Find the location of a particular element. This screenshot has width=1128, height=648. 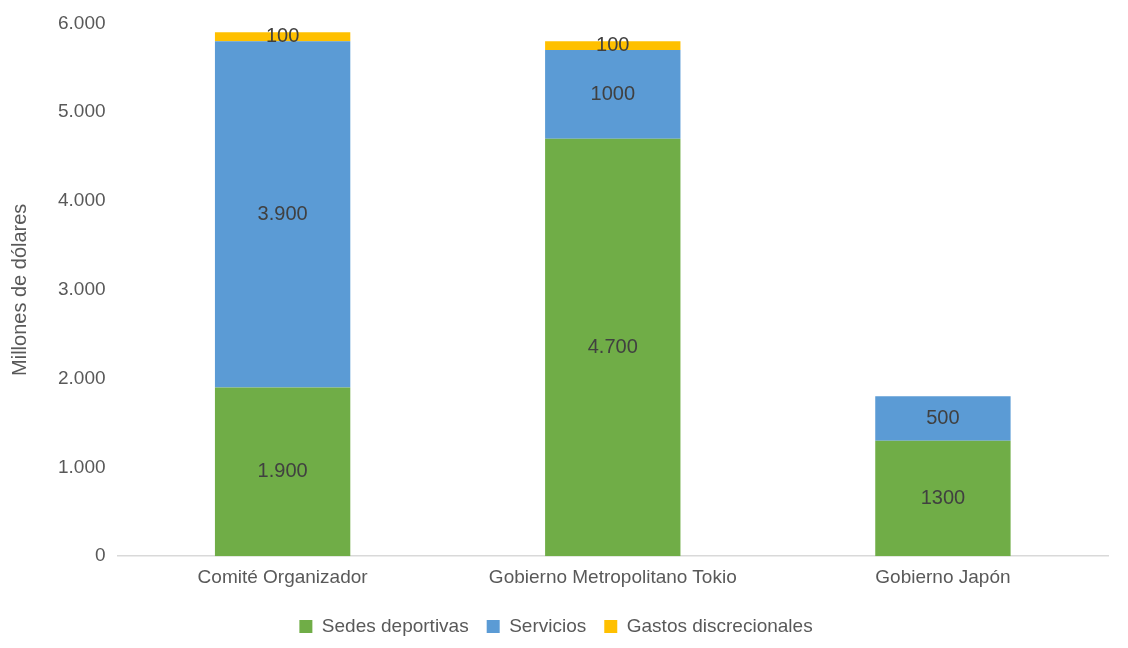

data-label: 500 is located at coordinates (943, 417).